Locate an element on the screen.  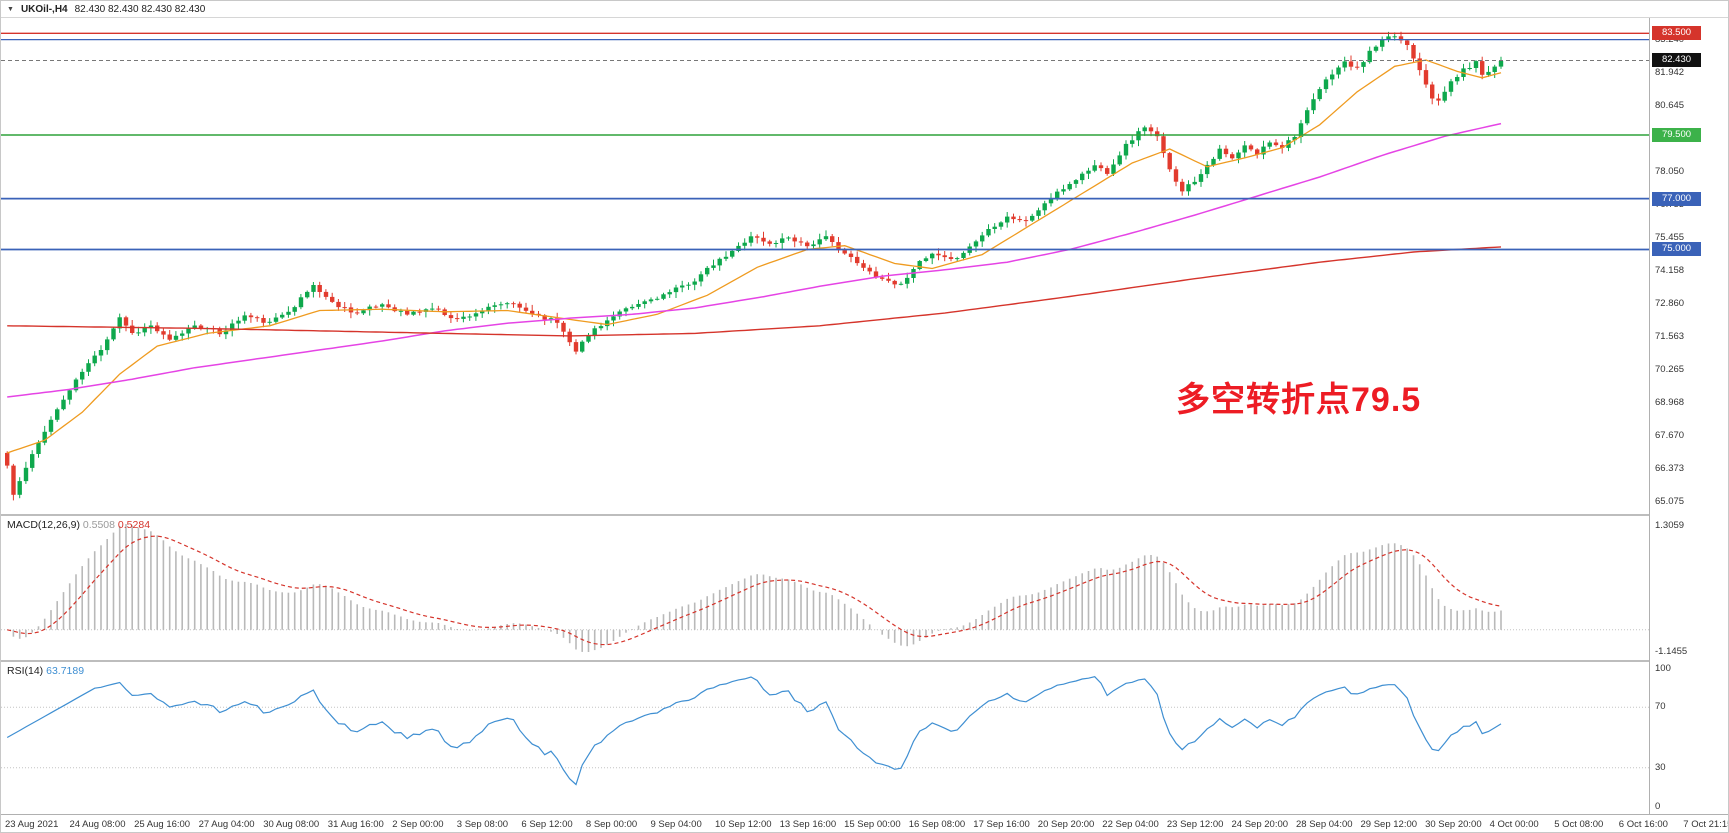
macd-name: MACD(12,26,9) is located at coordinates (43, 525).